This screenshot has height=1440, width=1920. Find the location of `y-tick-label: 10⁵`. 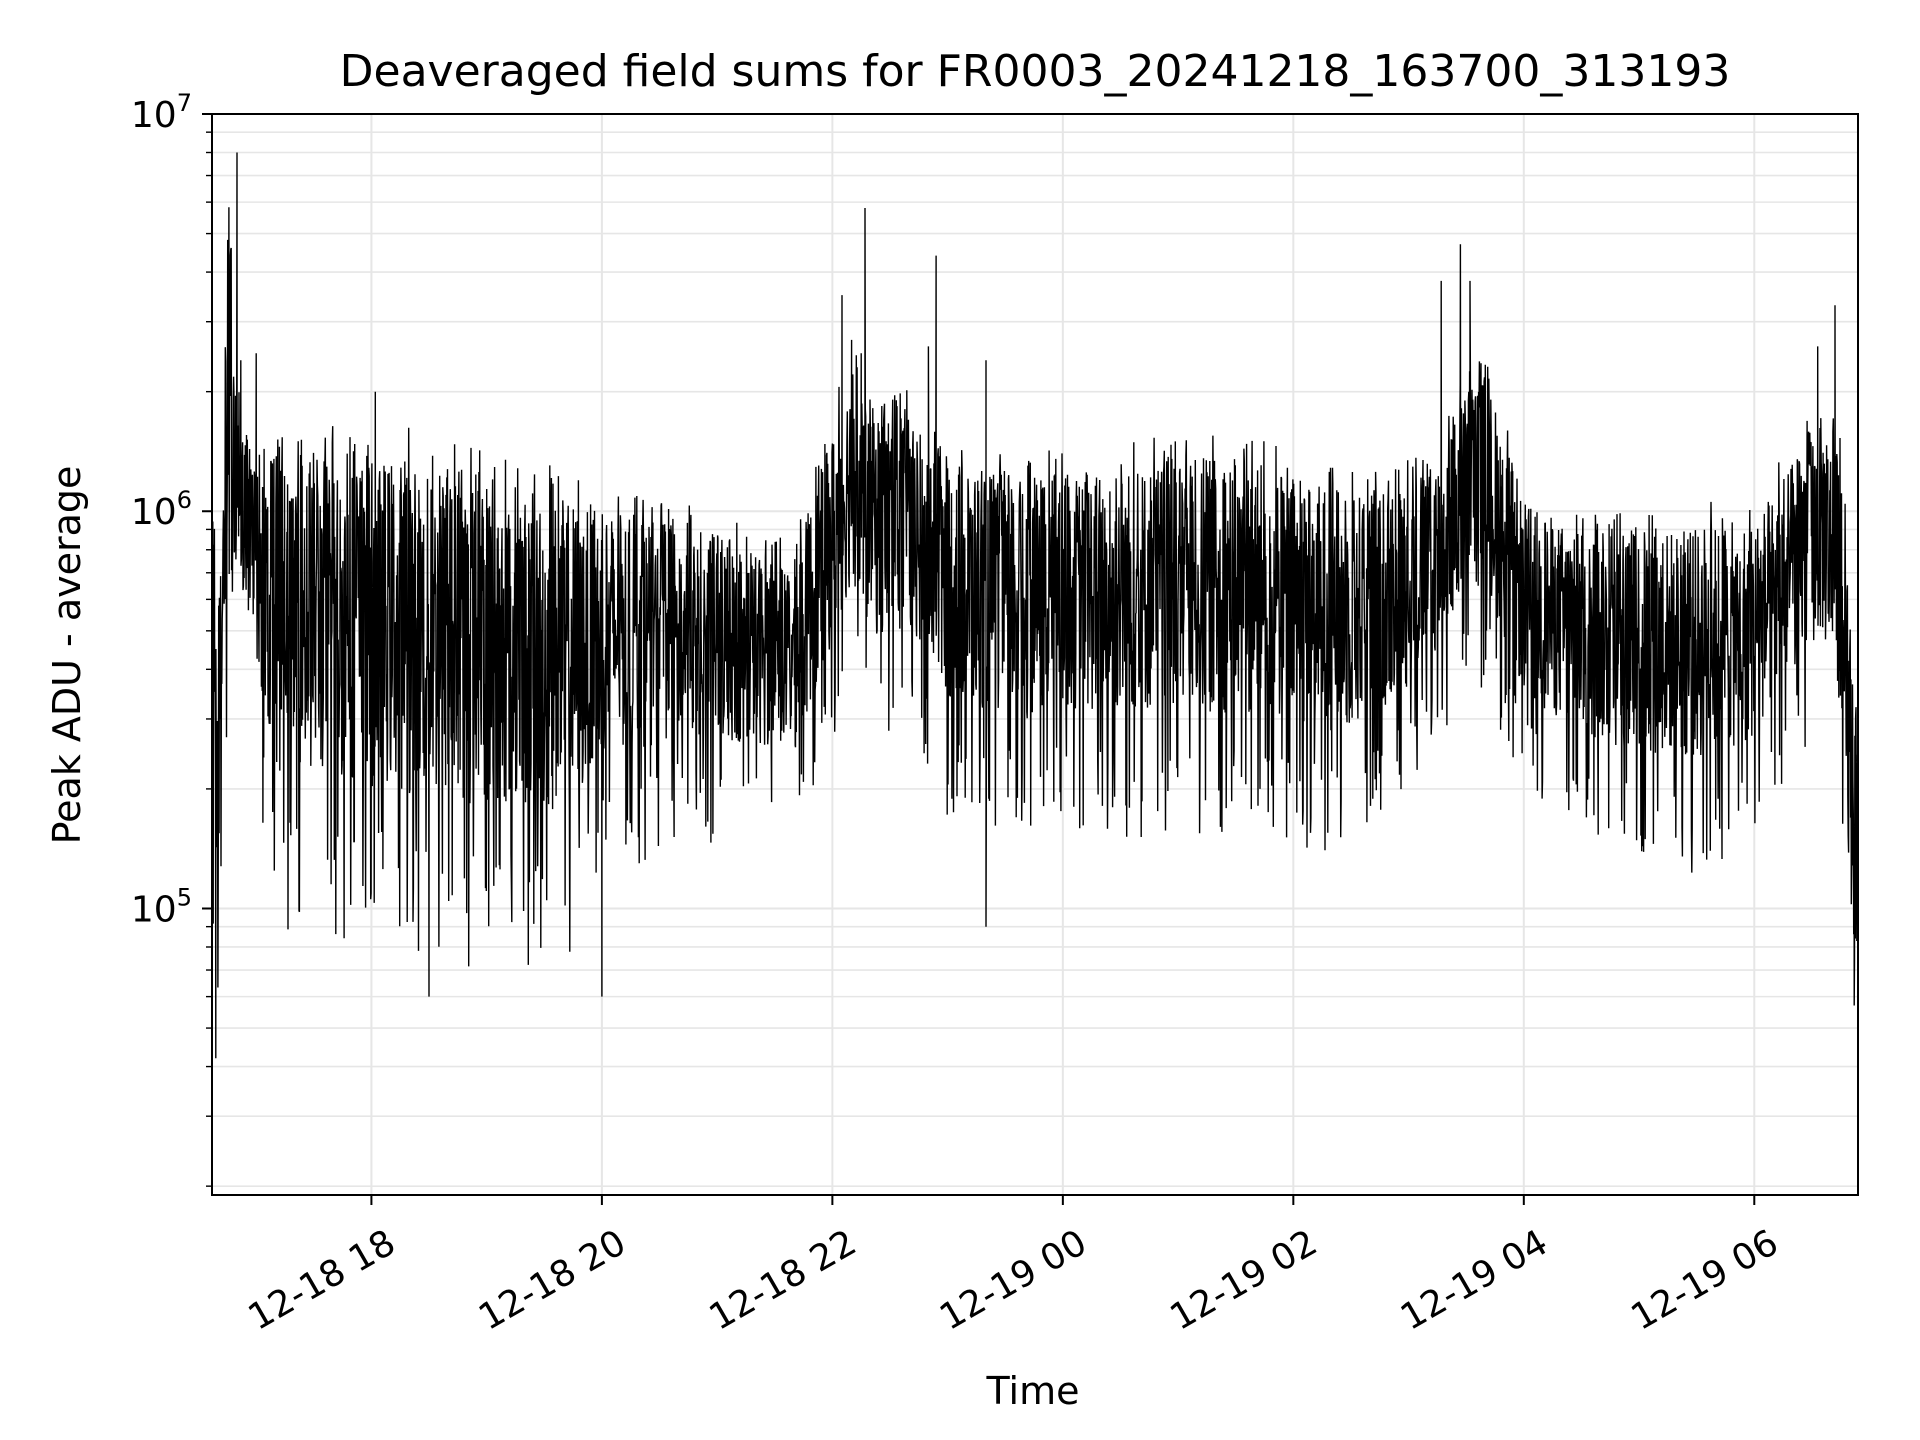

y-tick-label: 10⁵ is located at coordinates (161, 906).